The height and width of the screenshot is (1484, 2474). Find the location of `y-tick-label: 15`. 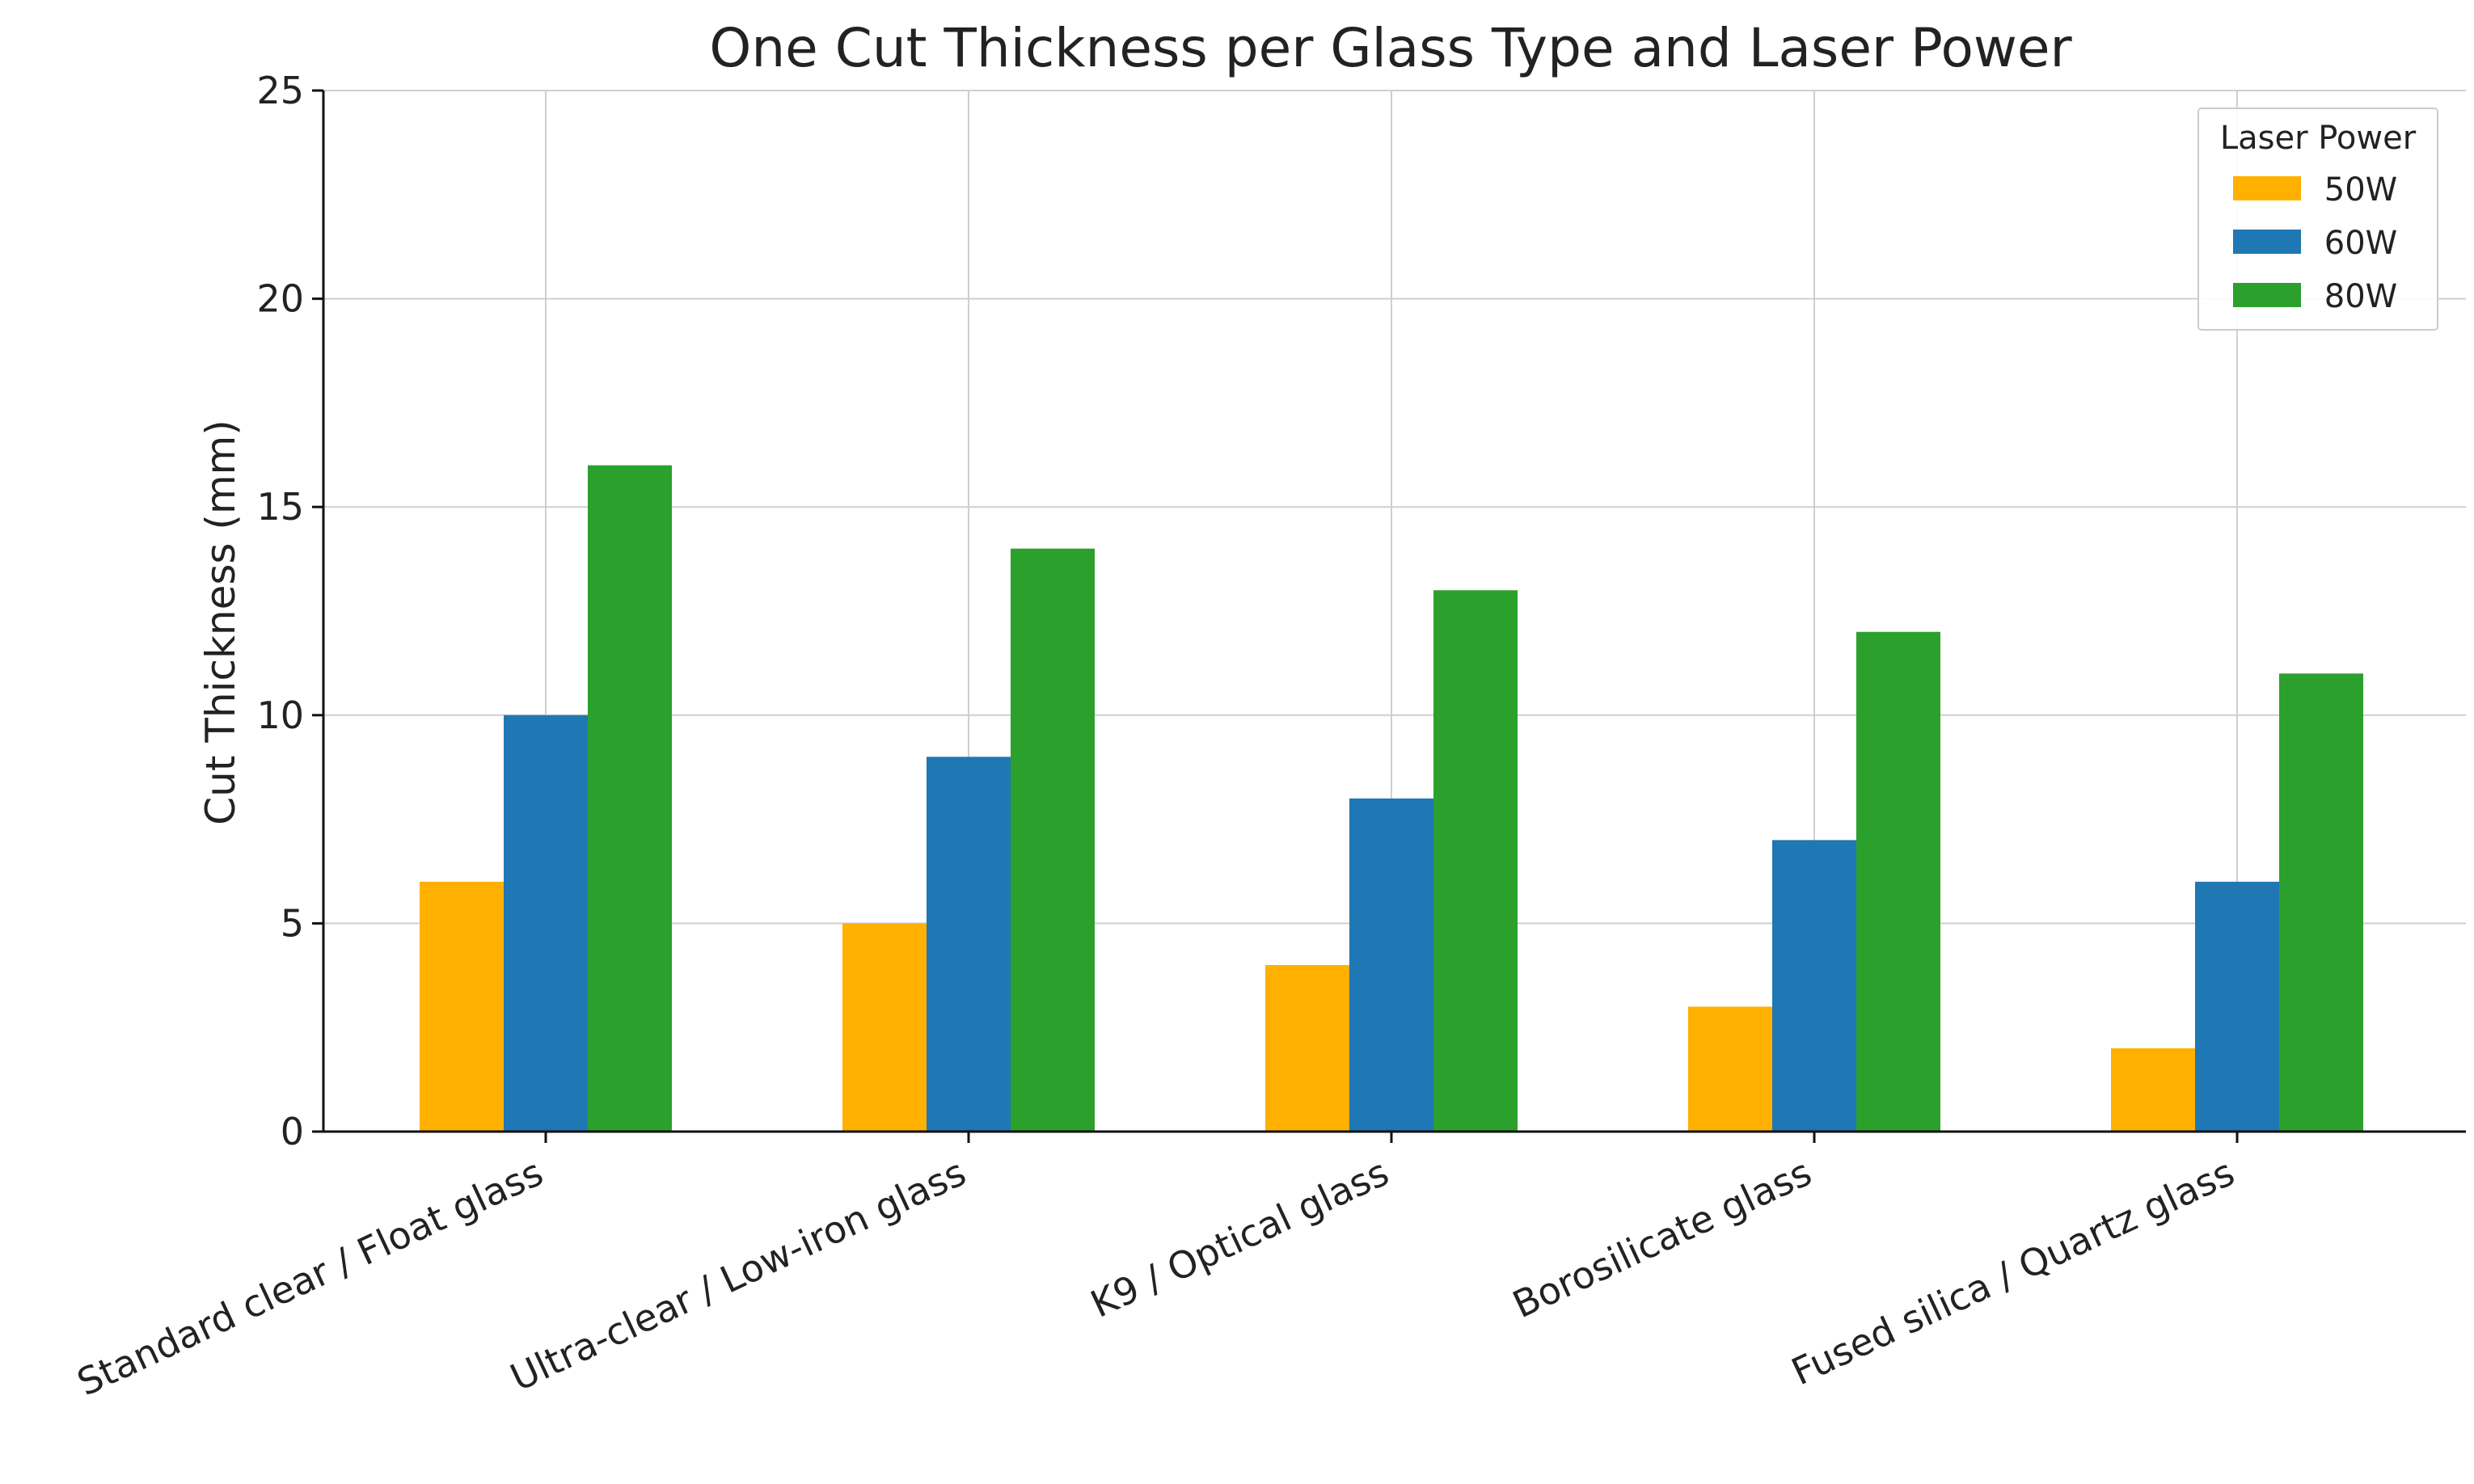

y-tick-label: 15 is located at coordinates (280, 507).